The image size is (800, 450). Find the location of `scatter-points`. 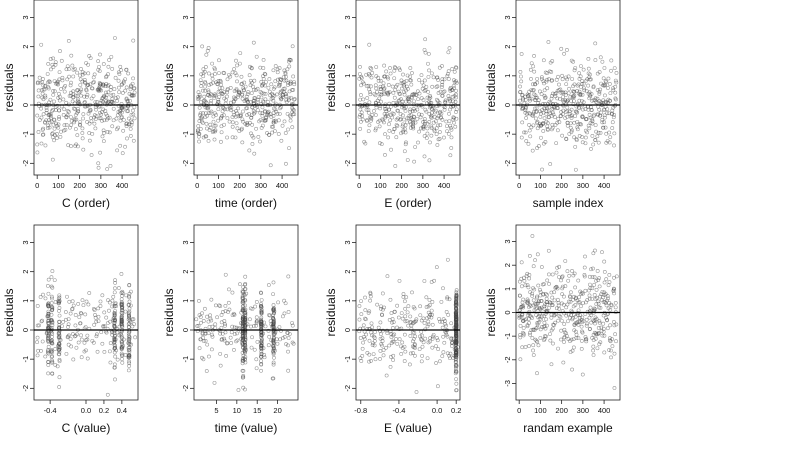

scatter-points is located at coordinates (568, 106).